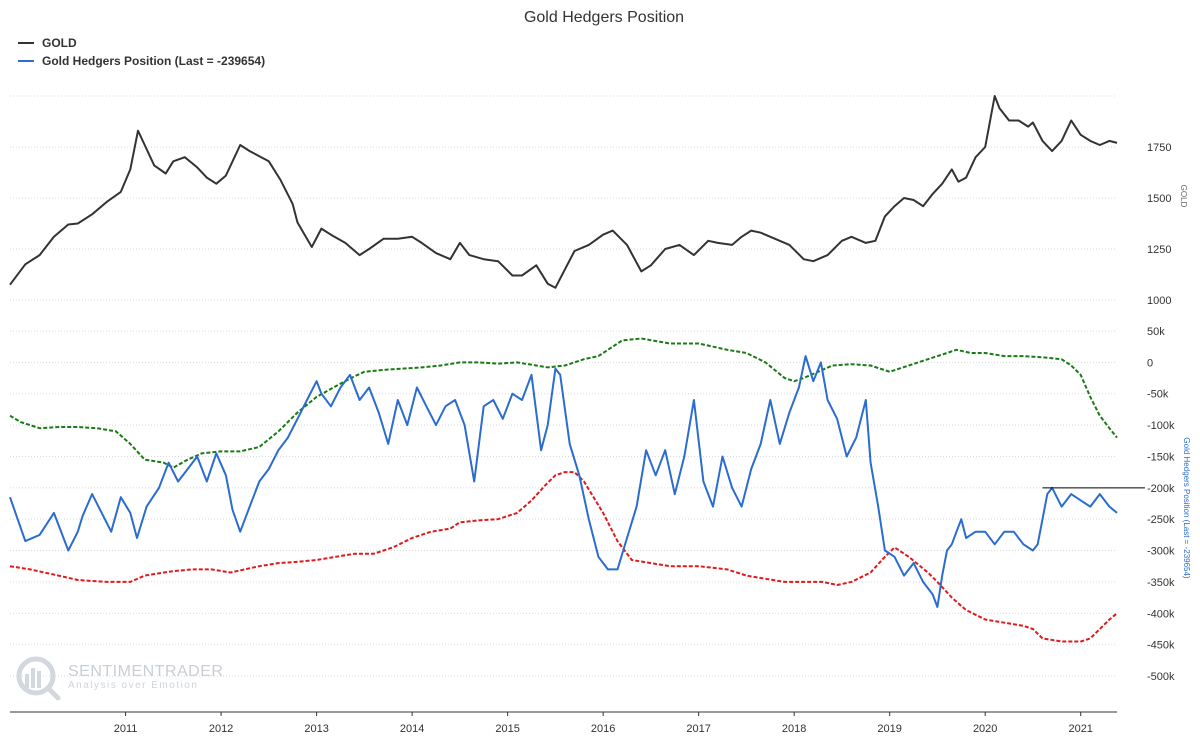 The height and width of the screenshot is (750, 1200). What do you see at coordinates (1159, 301) in the screenshot?
I see `gold-tick-label: 1000` at bounding box center [1159, 301].